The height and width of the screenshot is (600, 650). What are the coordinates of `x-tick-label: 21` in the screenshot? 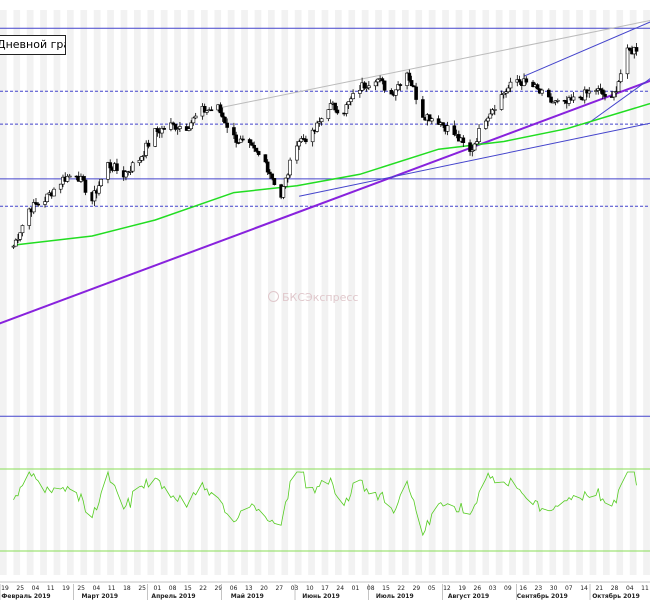 It's located at (599, 588).